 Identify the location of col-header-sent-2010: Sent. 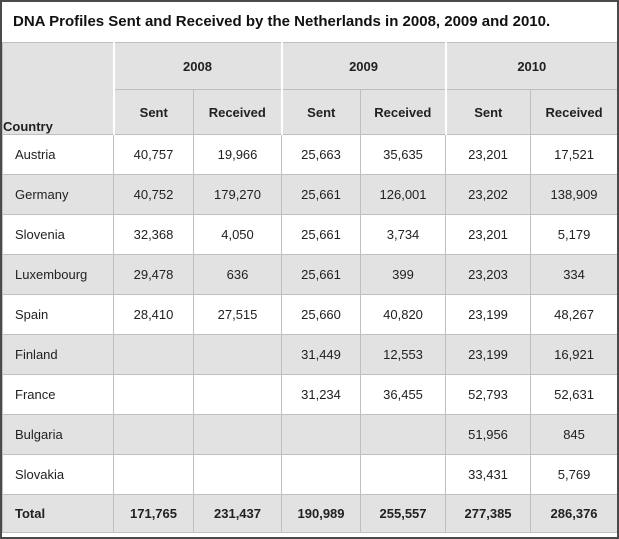
(488, 112).